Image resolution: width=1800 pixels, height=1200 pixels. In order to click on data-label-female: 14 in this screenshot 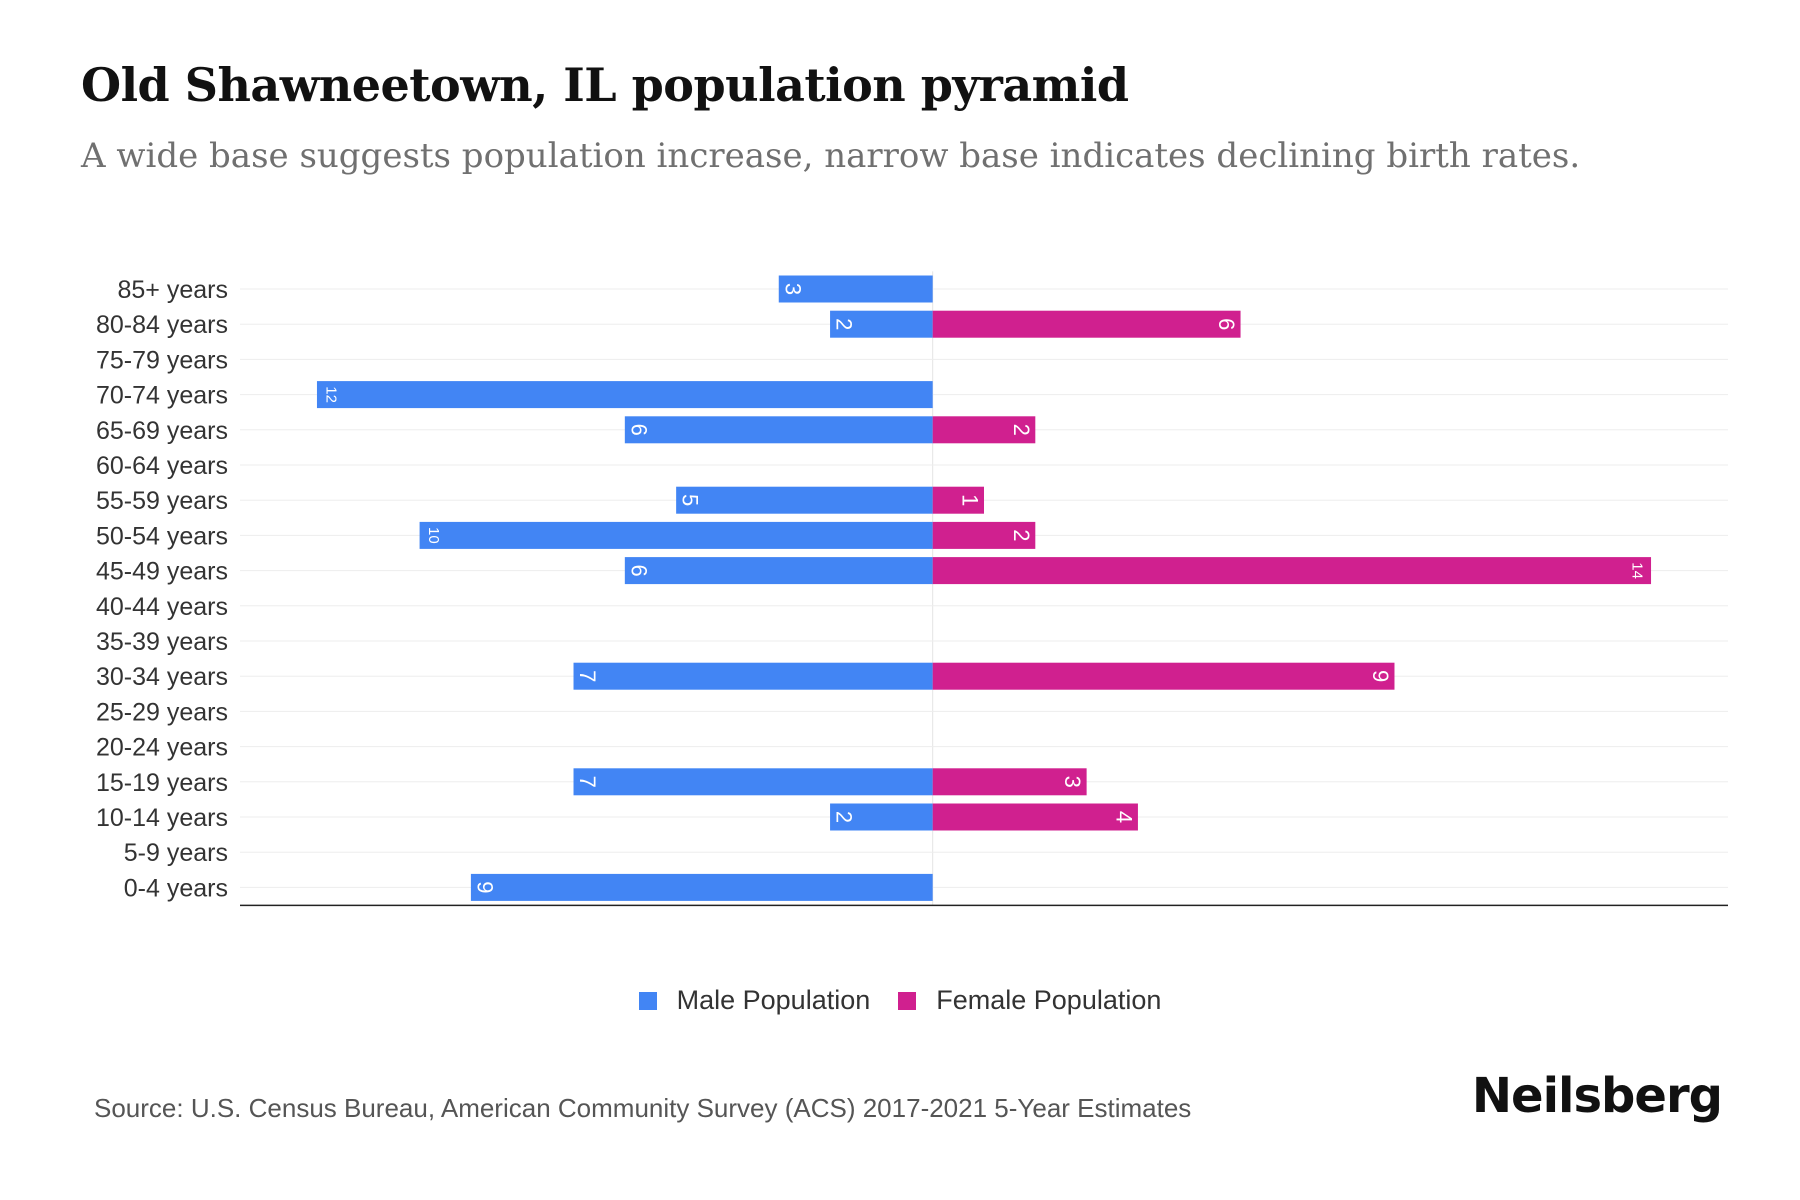, I will do `click(1637, 570)`.